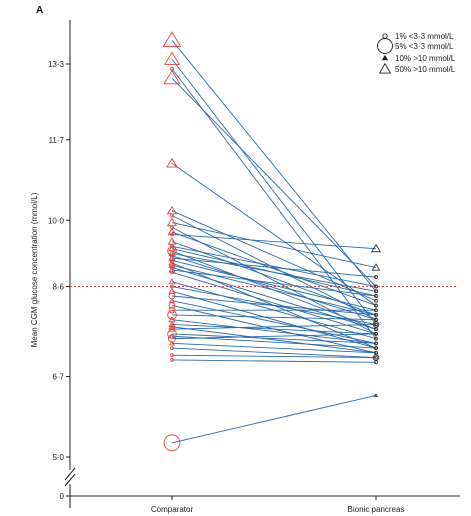 This screenshot has height=516, width=471. Describe the element at coordinates (56, 220) in the screenshot. I see `y-tick-label: 10·0` at that location.